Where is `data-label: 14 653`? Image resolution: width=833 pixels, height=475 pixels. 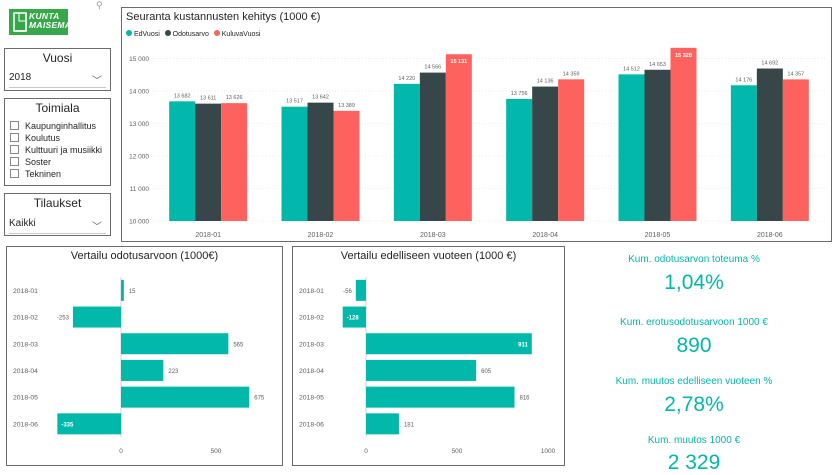 data-label: 14 653 is located at coordinates (657, 65).